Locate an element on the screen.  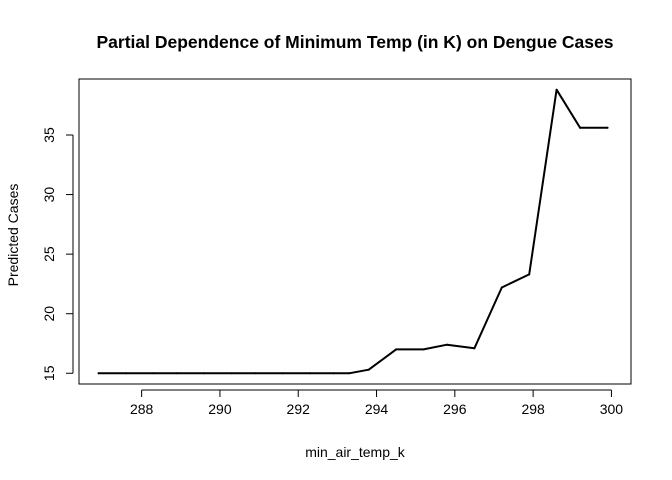
y-axis: 15 20 25 30 35 is located at coordinates (57, 254).